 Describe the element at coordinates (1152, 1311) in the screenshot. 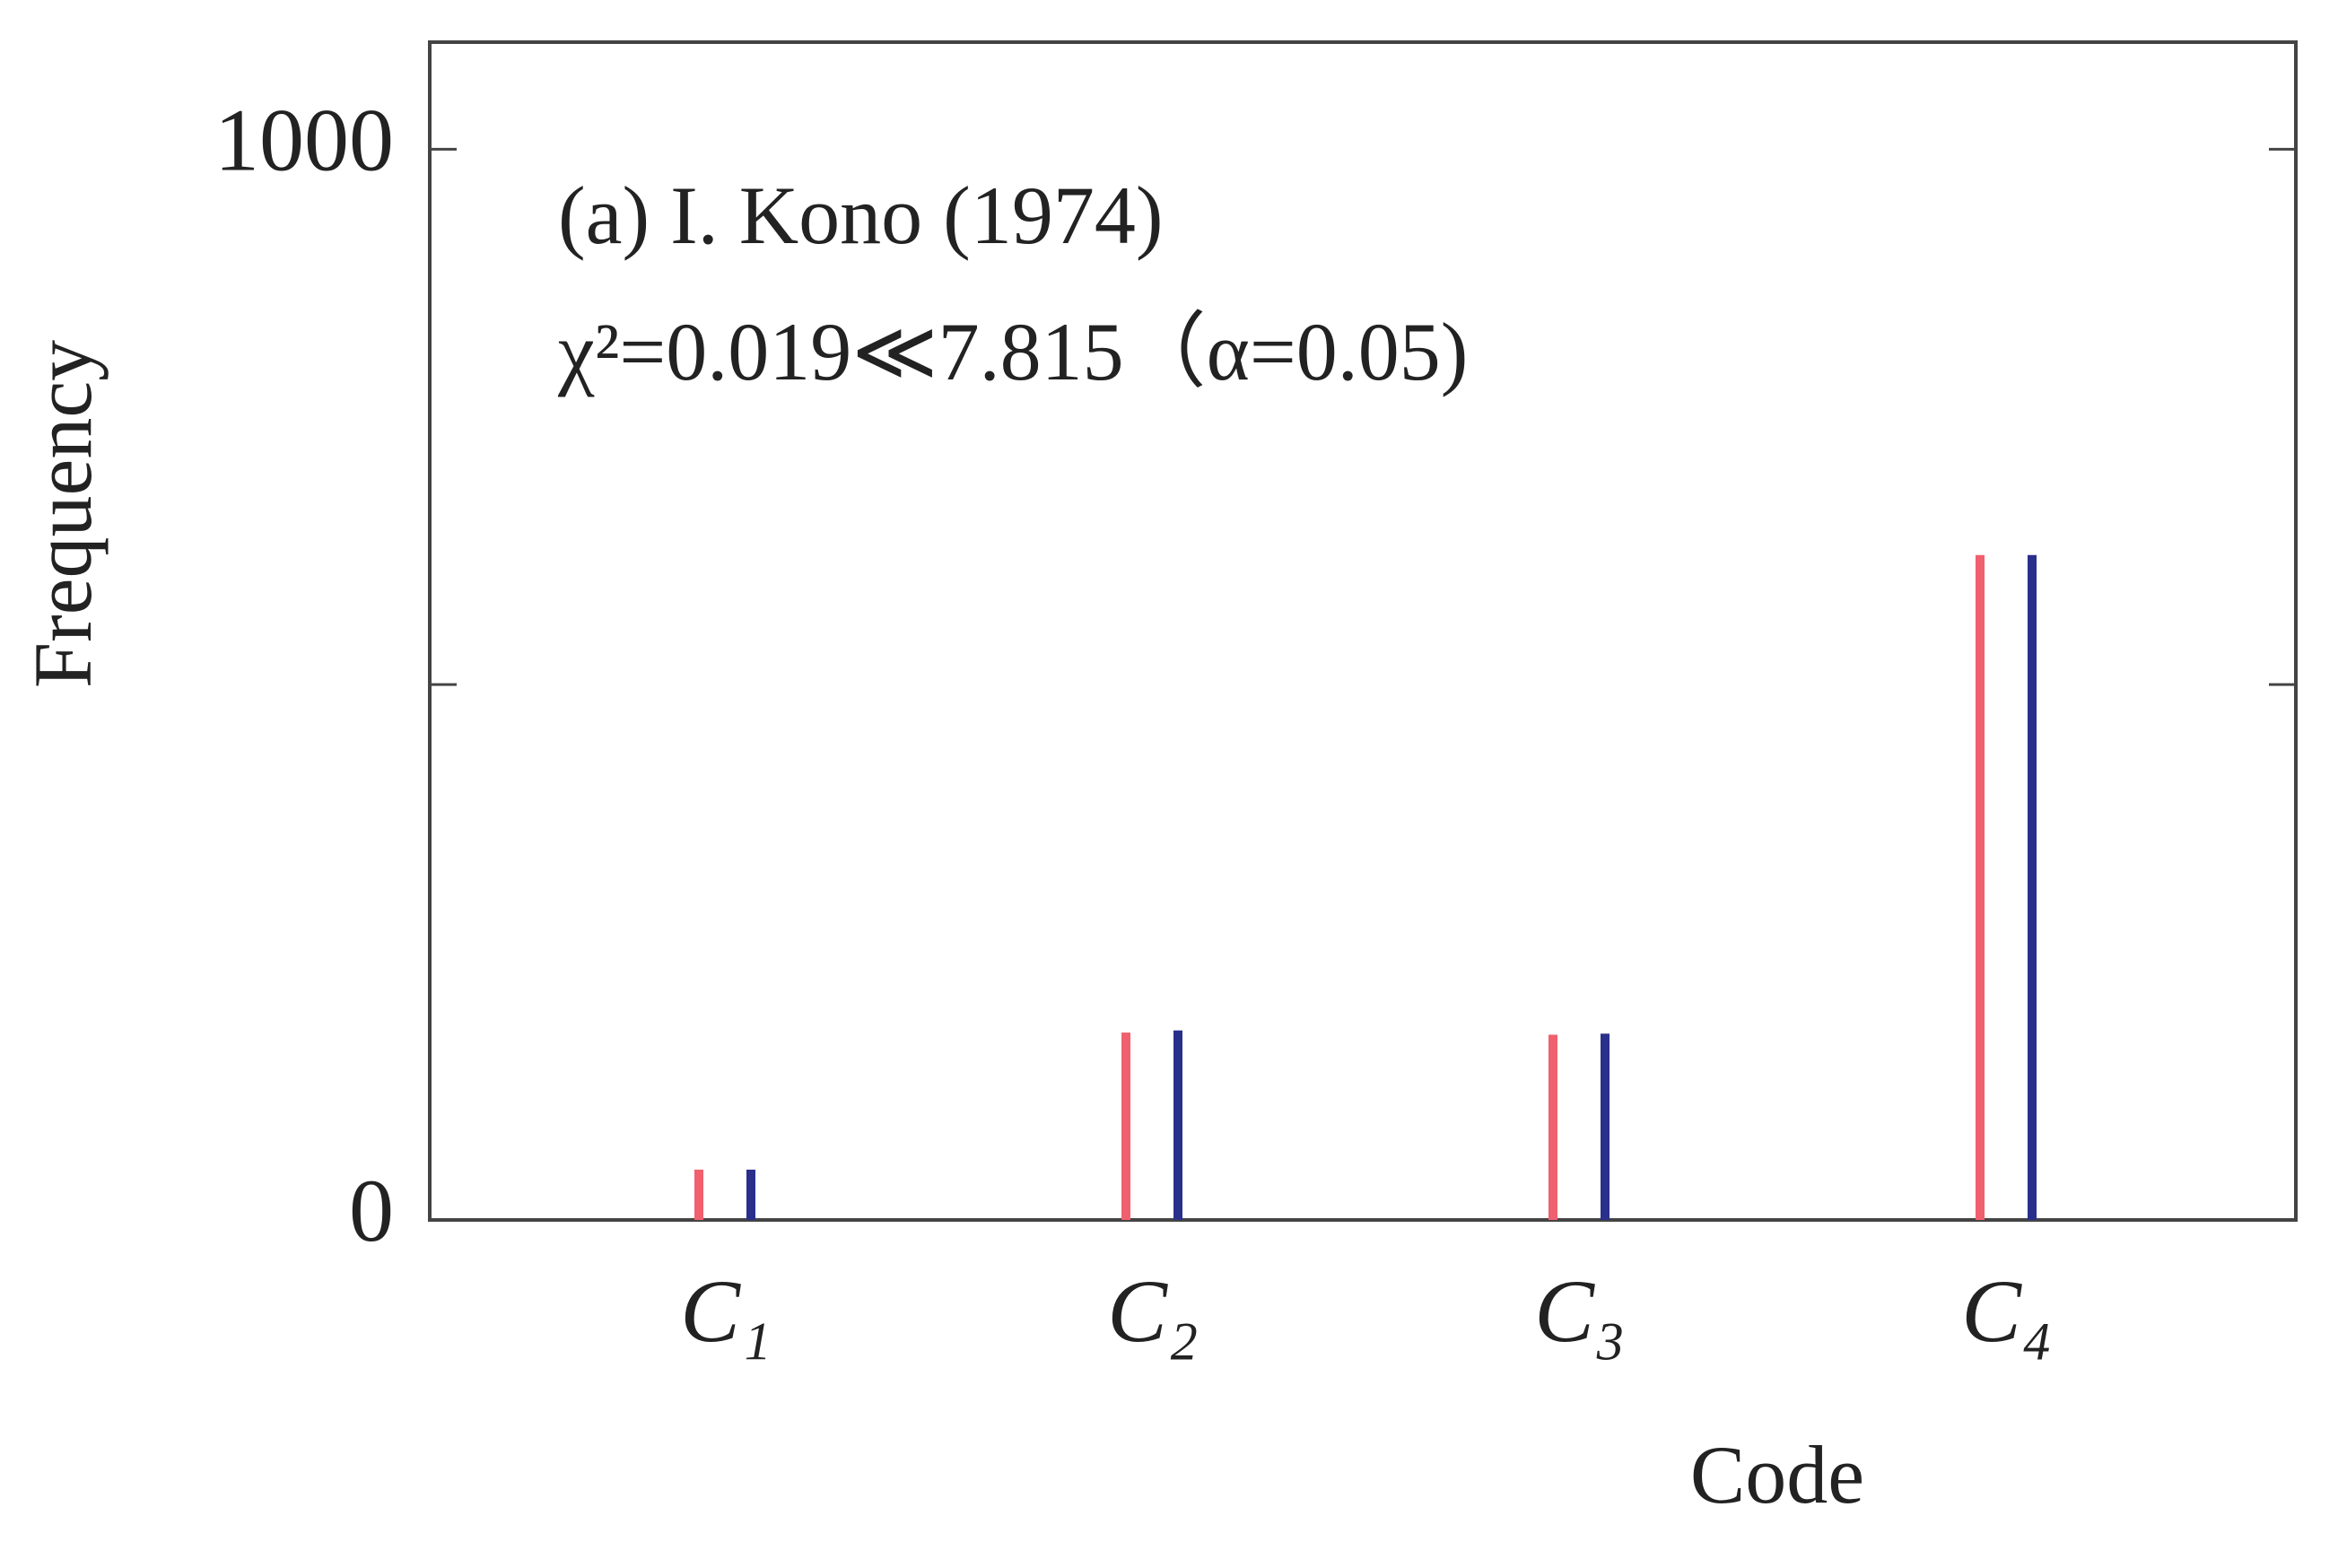

I see `x-tick-label: C₂` at that location.